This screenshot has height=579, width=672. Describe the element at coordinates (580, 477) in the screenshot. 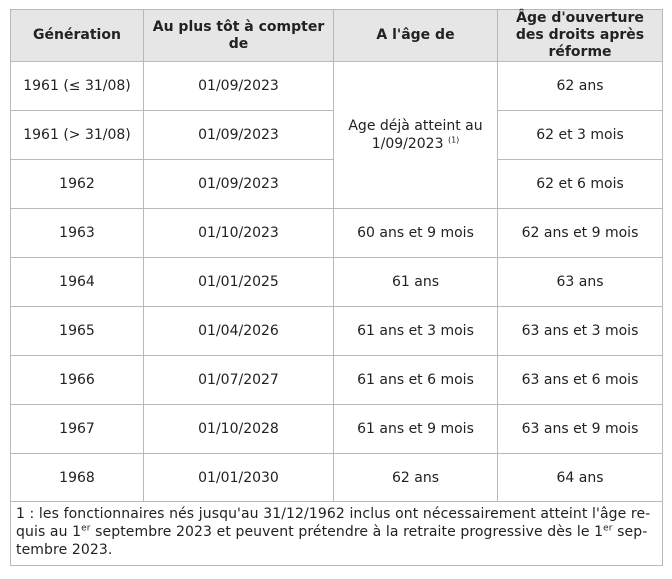

I see `cell-new-age: 64 ans` at that location.